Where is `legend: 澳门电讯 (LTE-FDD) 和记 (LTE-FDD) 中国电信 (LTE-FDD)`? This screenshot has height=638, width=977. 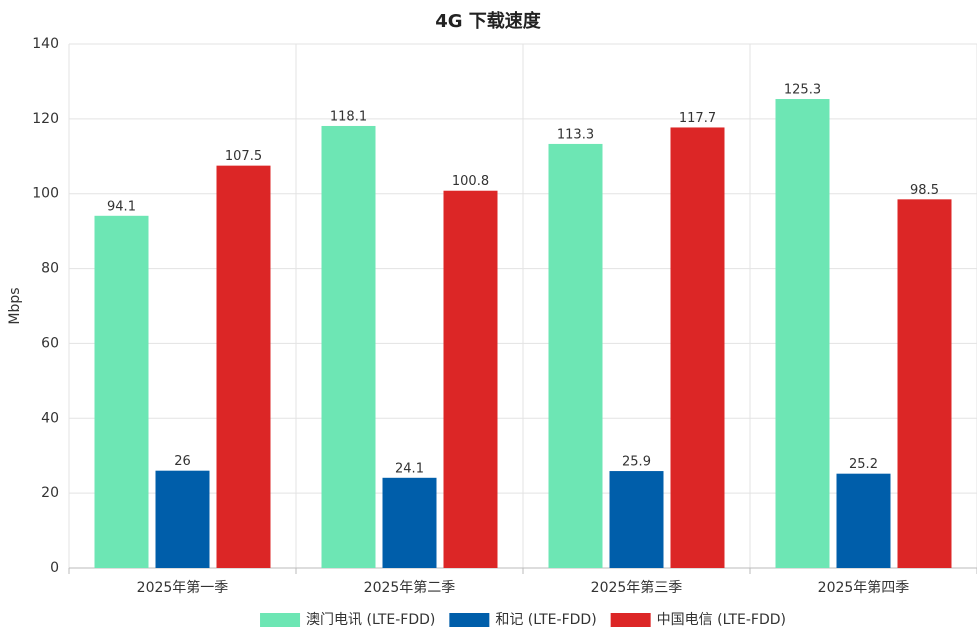
legend: 澳门电讯 (LTE-FDD) 和记 (LTE-FDD) 中国电信 (LTE-FDD) is located at coordinates (523, 620).